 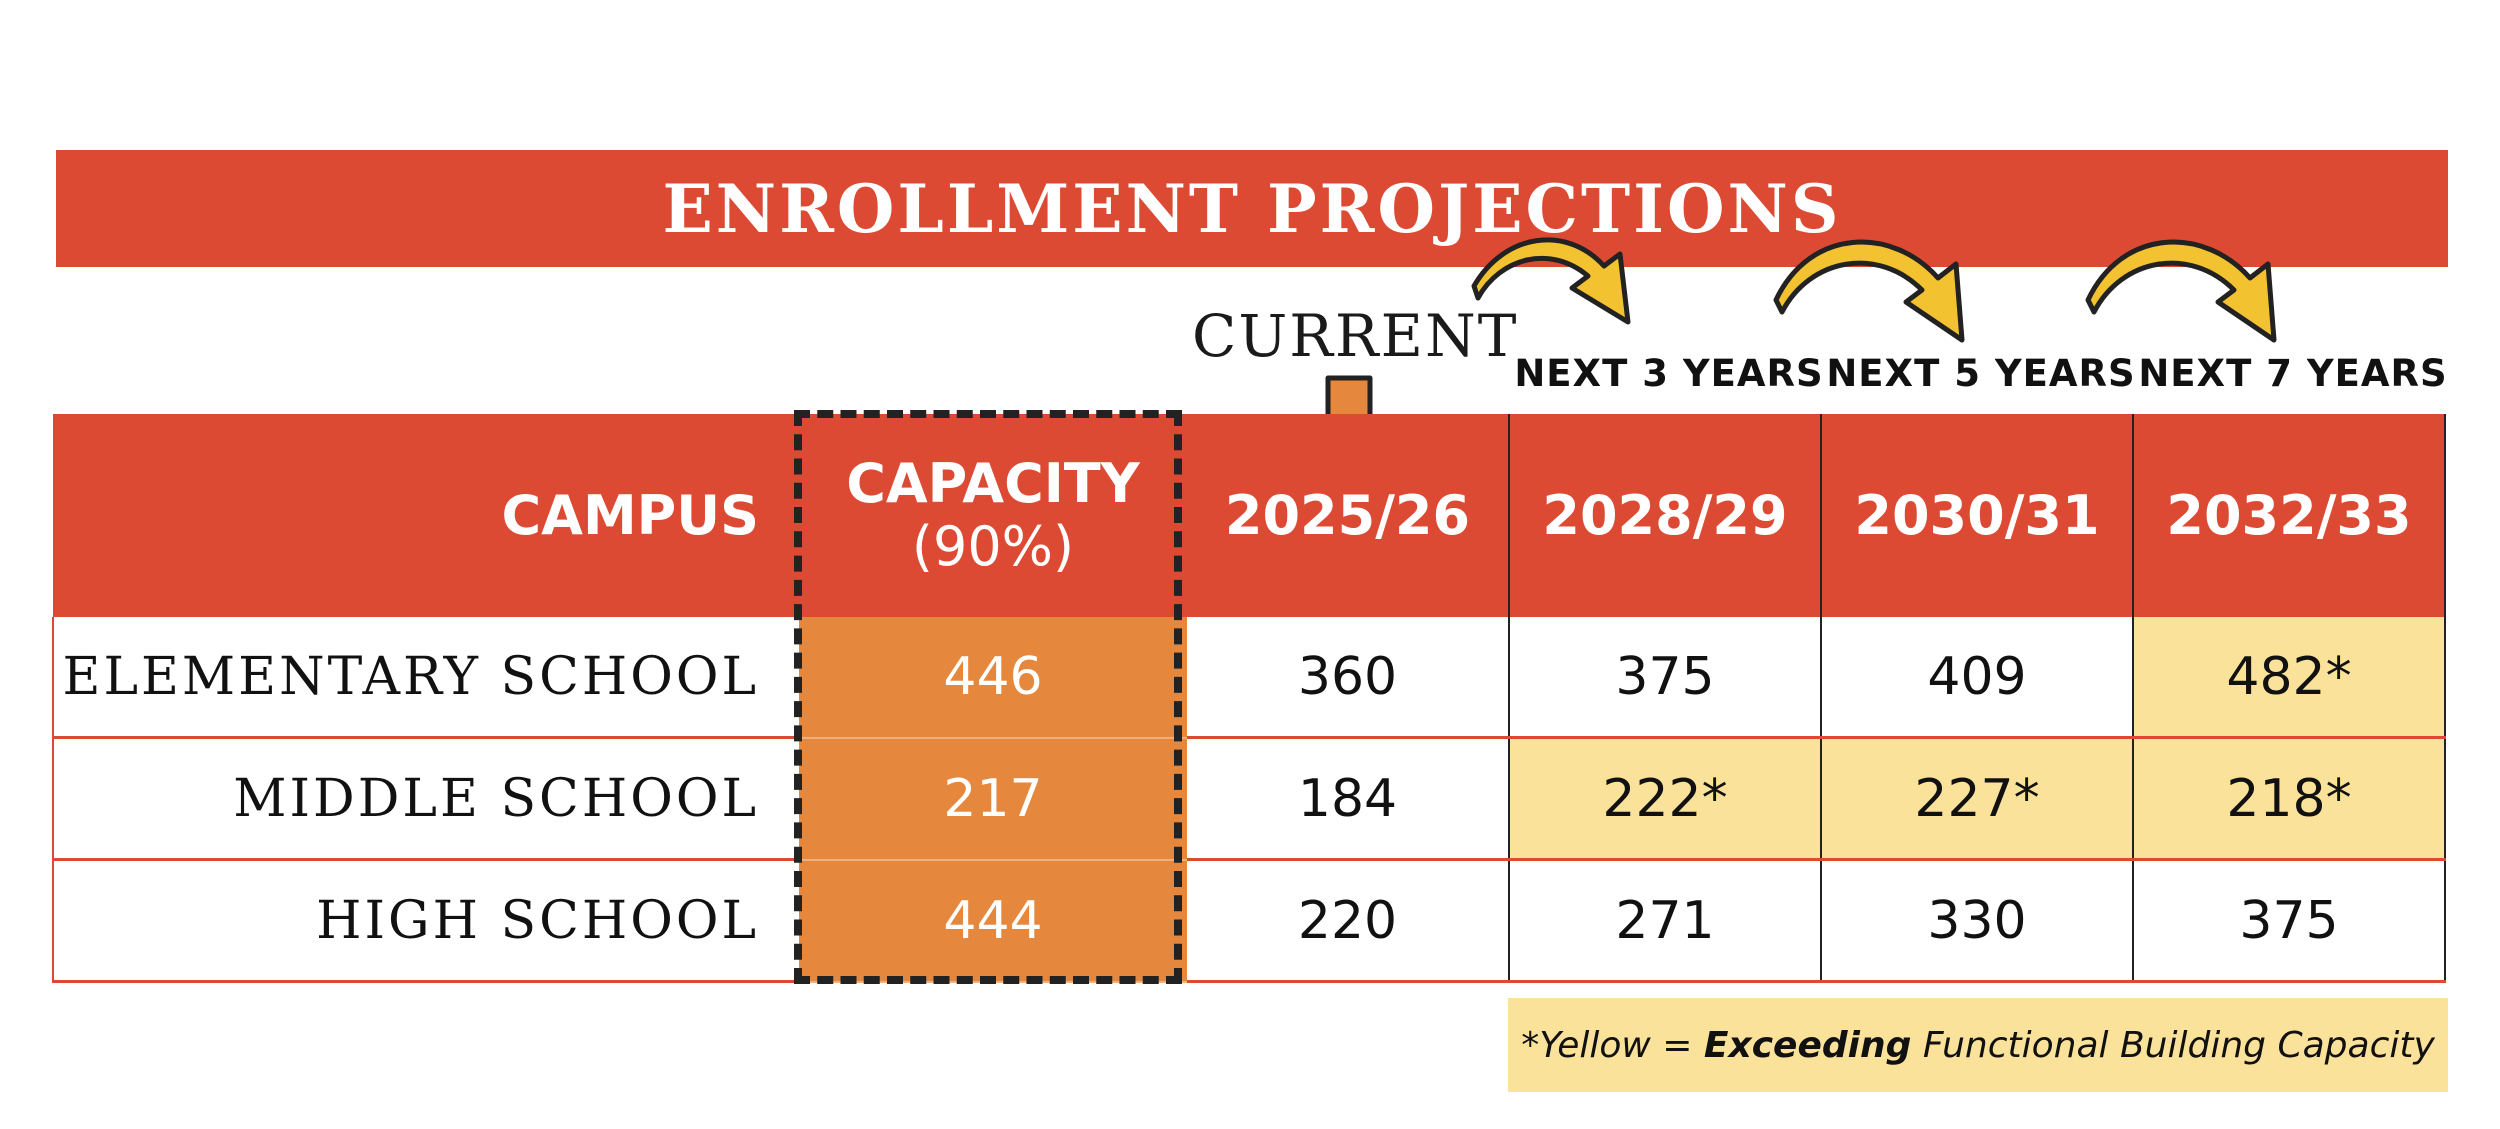 What do you see at coordinates (1807, 1045) in the screenshot?
I see `legend-bold: Exceeding` at bounding box center [1807, 1045].